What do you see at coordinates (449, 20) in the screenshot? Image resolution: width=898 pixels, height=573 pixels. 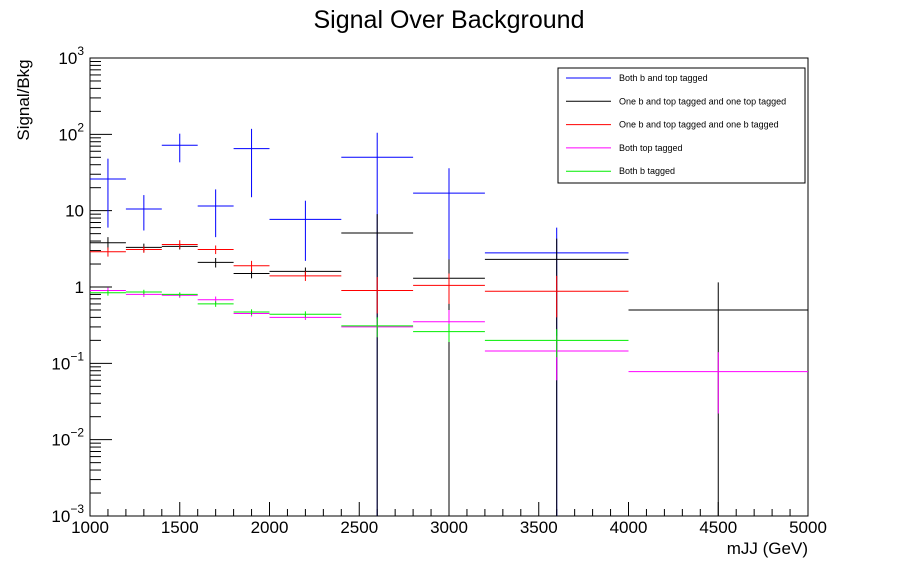 I see `chart-title: Signal Over Background` at bounding box center [449, 20].